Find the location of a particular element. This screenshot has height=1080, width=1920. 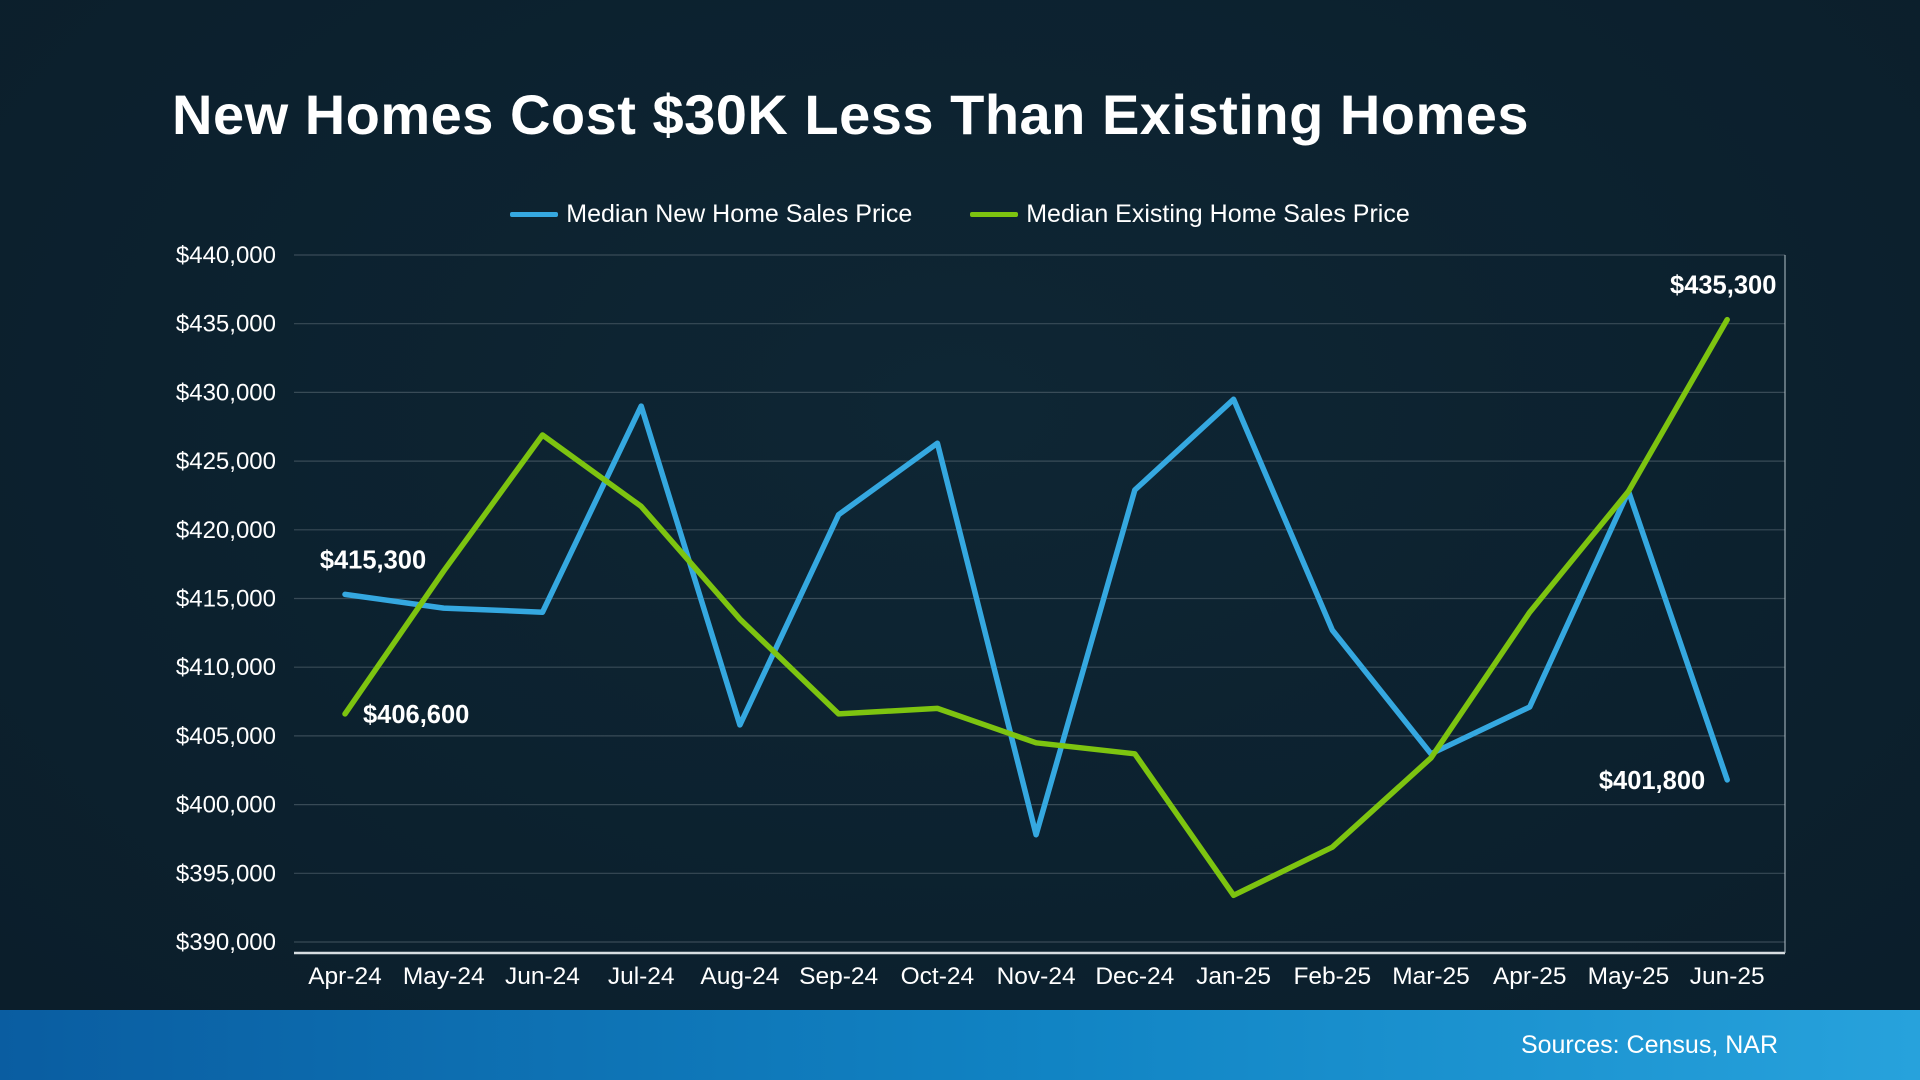

data-point-label: $401,800 is located at coordinates (1652, 781).